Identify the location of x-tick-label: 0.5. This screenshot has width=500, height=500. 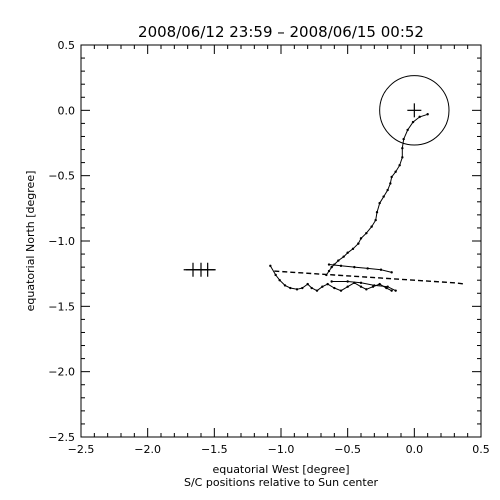
(481, 449).